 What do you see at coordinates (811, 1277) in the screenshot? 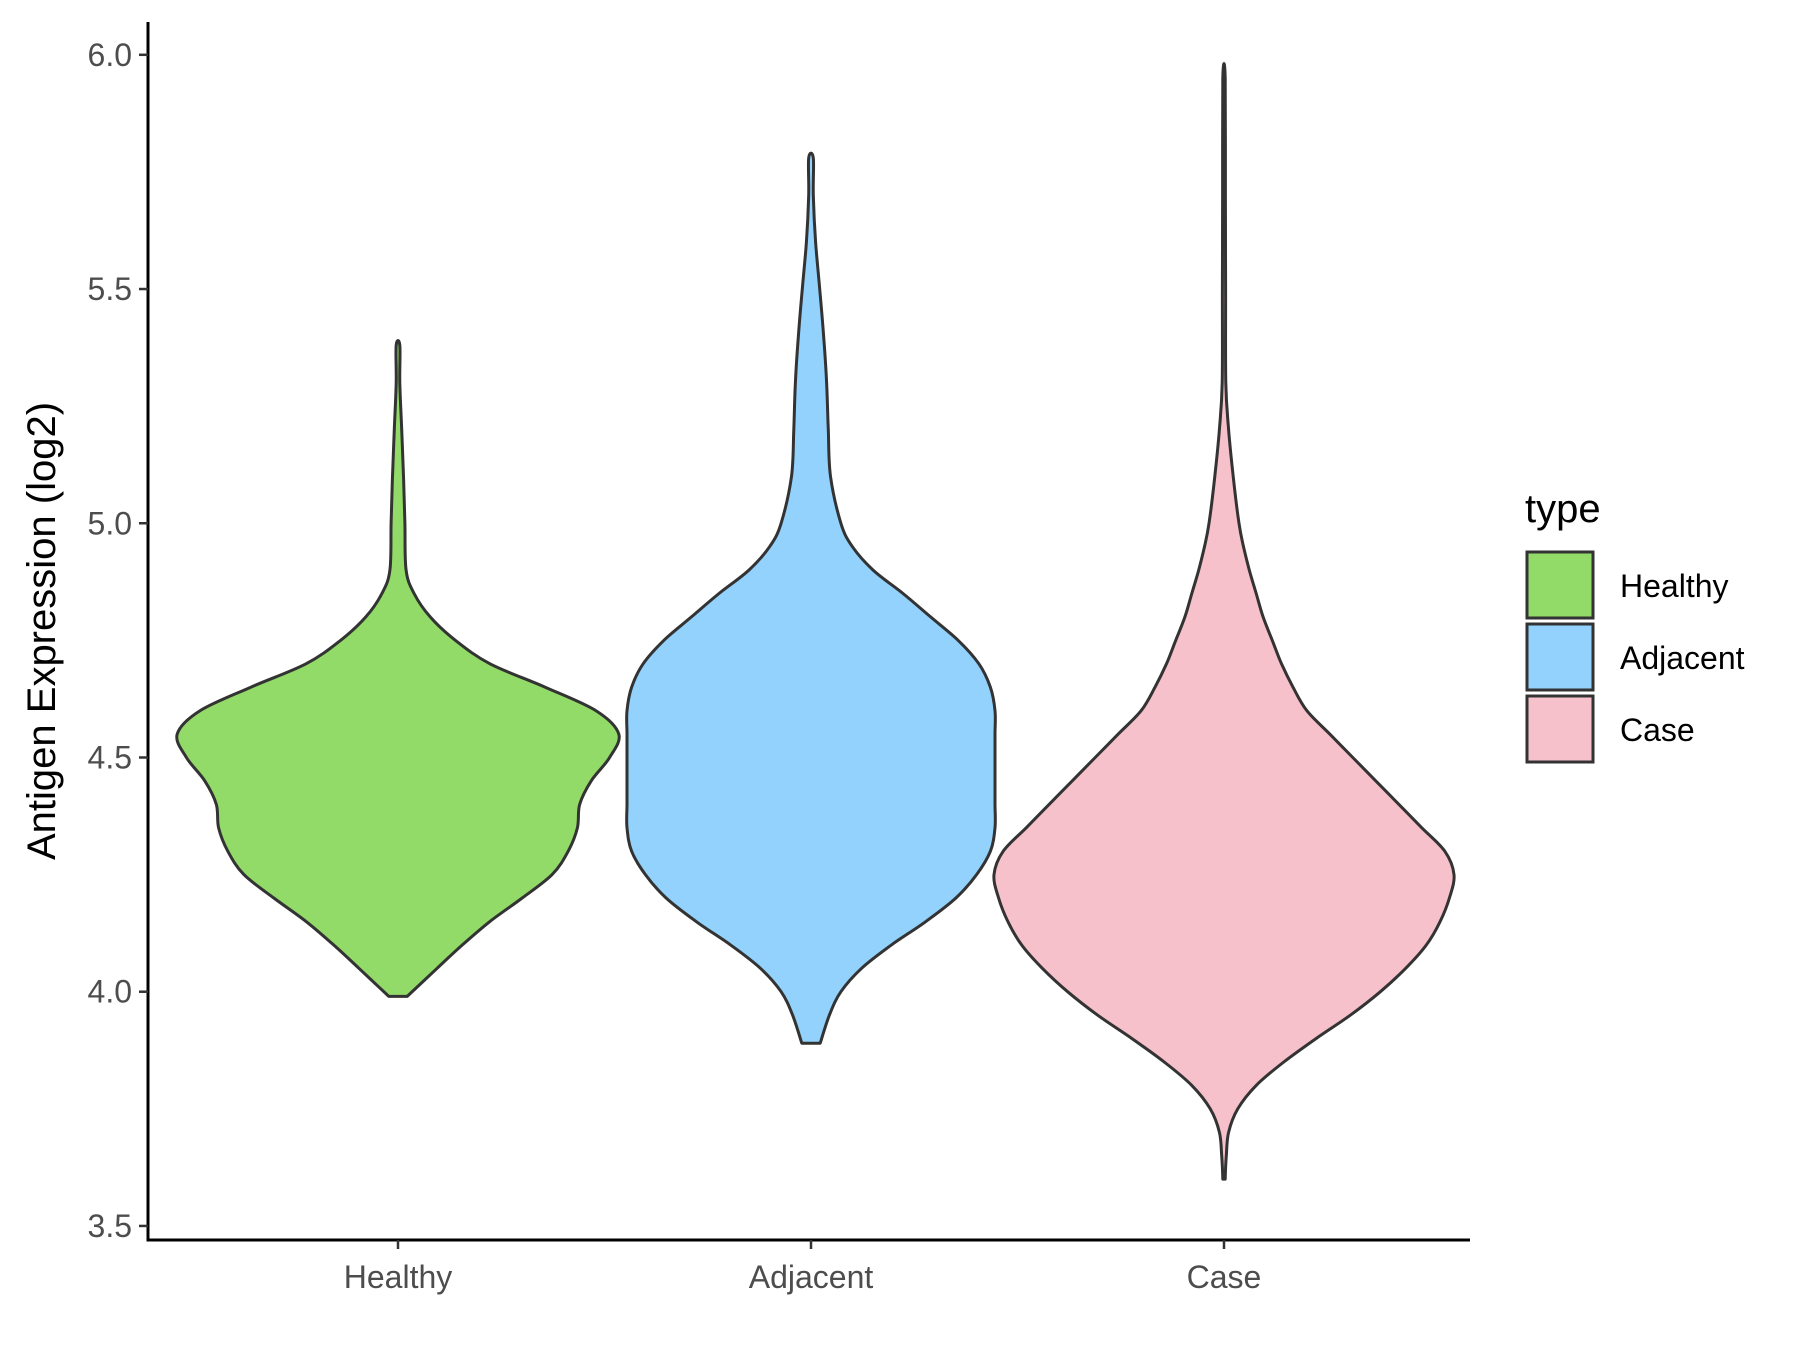
I see `x-tick-label: Adjacent` at bounding box center [811, 1277].